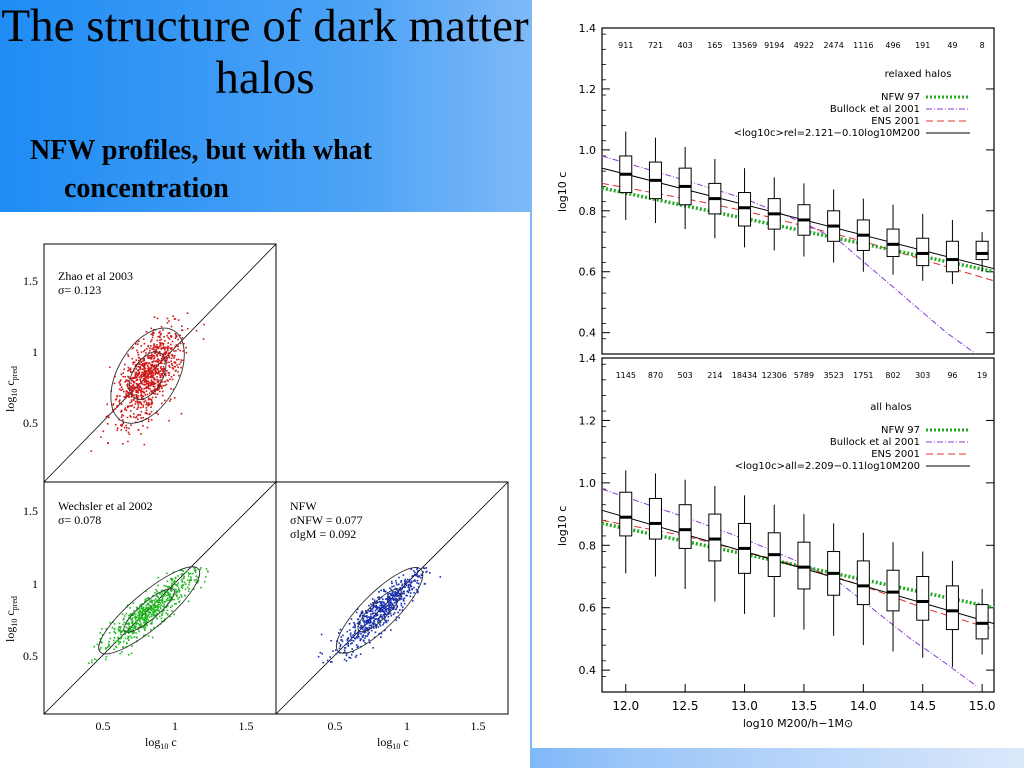 This screenshot has width=1024, height=768. Describe the element at coordinates (588, 608) in the screenshot. I see `y-tick-label: 0.6` at that location.